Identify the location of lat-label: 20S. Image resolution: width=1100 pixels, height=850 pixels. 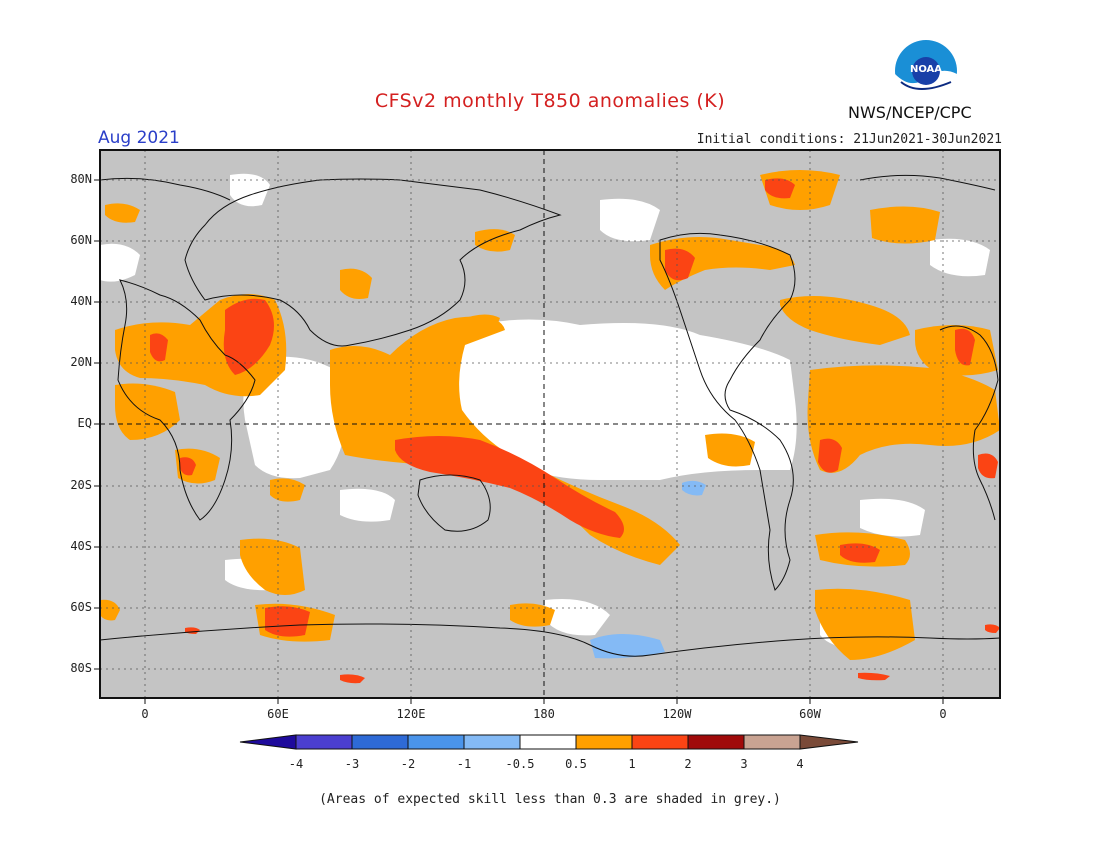
(81, 485).